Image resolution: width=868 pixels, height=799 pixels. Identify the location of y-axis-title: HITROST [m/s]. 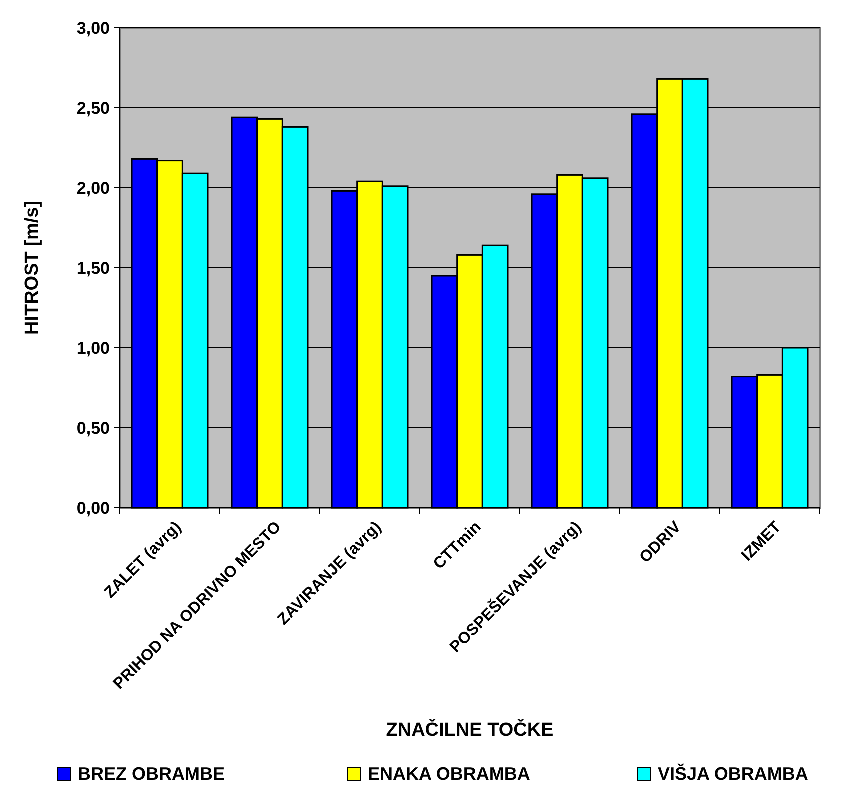
(32, 268).